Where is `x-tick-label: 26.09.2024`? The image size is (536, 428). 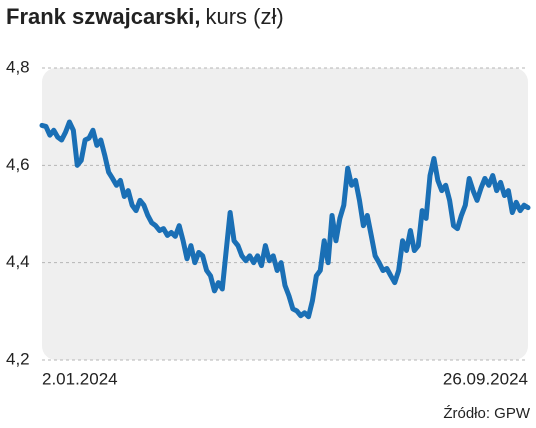 x-tick-label: 26.09.2024 is located at coordinates (485, 378).